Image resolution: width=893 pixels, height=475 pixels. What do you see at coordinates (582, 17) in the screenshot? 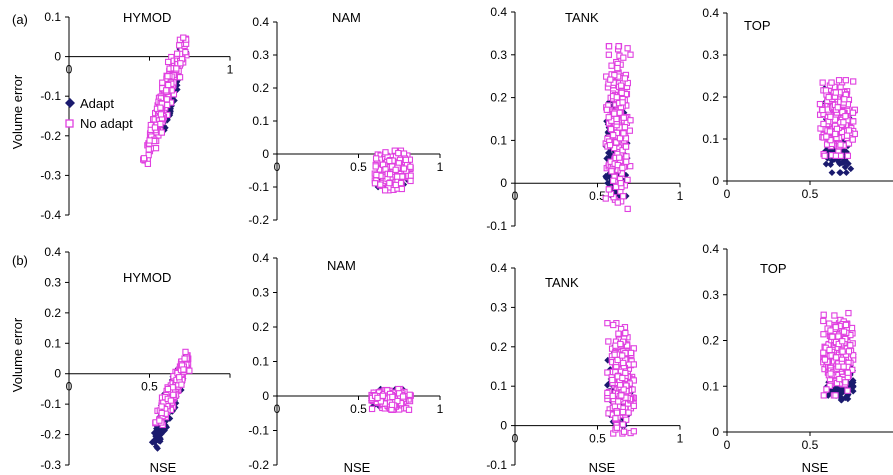
I see `panel-title: TANK` at bounding box center [582, 17].